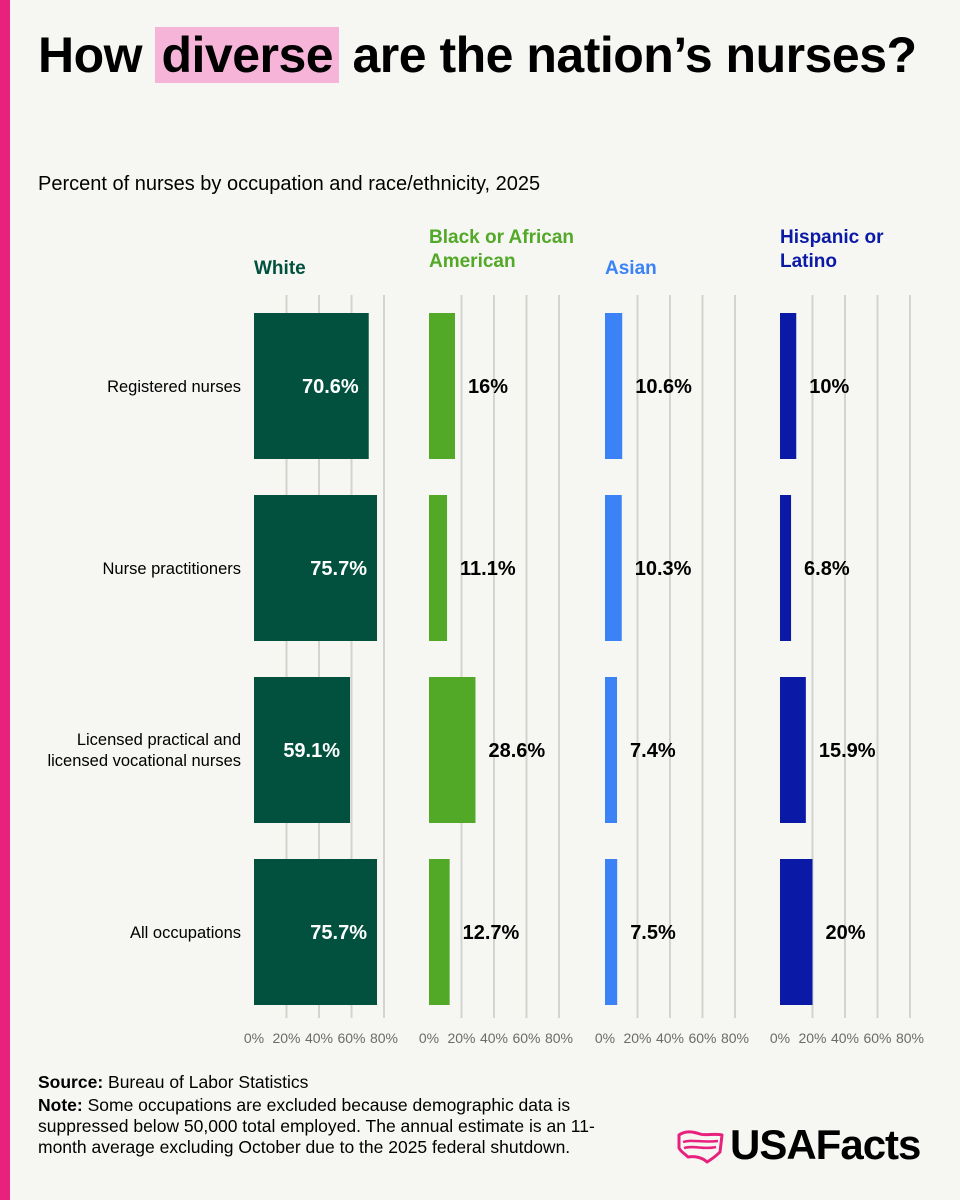 This screenshot has height=1200, width=960. Describe the element at coordinates (631, 268) in the screenshot. I see `series-header-asian: Asian` at that location.